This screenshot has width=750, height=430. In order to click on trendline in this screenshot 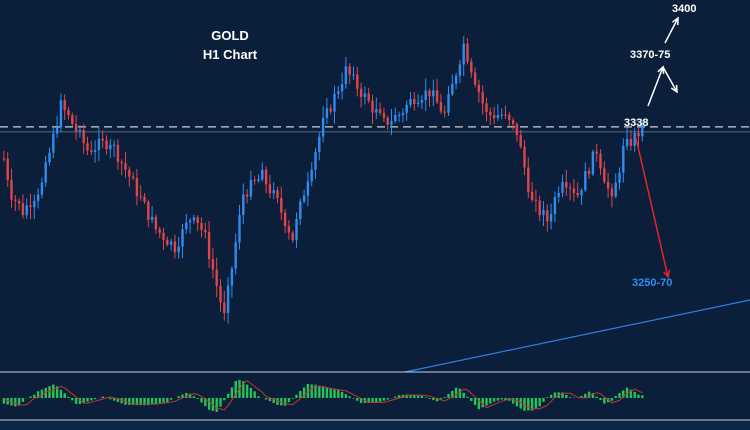, I will do `click(577, 336)`.